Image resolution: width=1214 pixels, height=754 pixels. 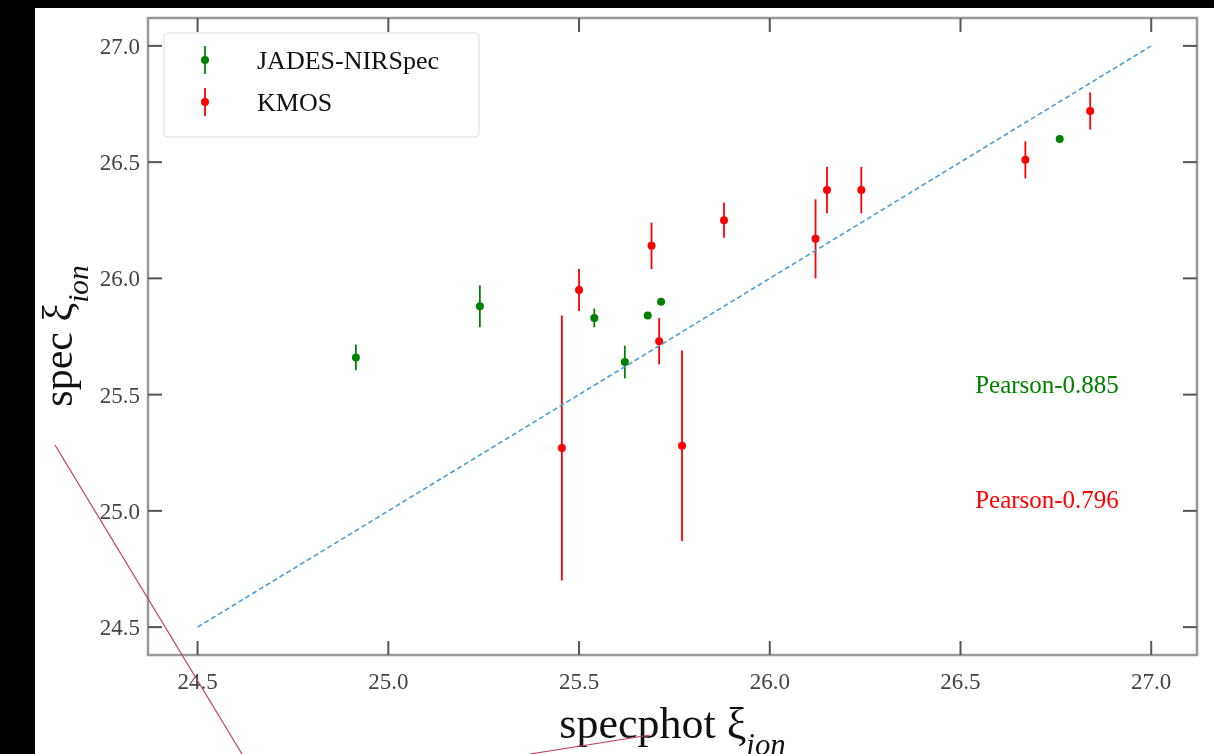 What do you see at coordinates (119, 511) in the screenshot?
I see `y-tick-label: 25.0` at bounding box center [119, 511].